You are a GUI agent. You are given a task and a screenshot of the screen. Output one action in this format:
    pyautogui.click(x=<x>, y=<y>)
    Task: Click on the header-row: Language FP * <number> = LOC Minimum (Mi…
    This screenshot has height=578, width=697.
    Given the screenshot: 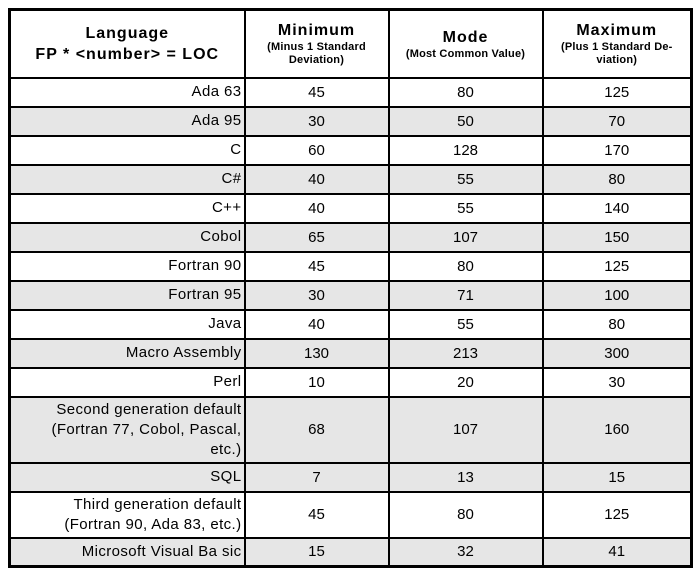 What is the action you would take?
    pyautogui.click(x=350, y=43)
    